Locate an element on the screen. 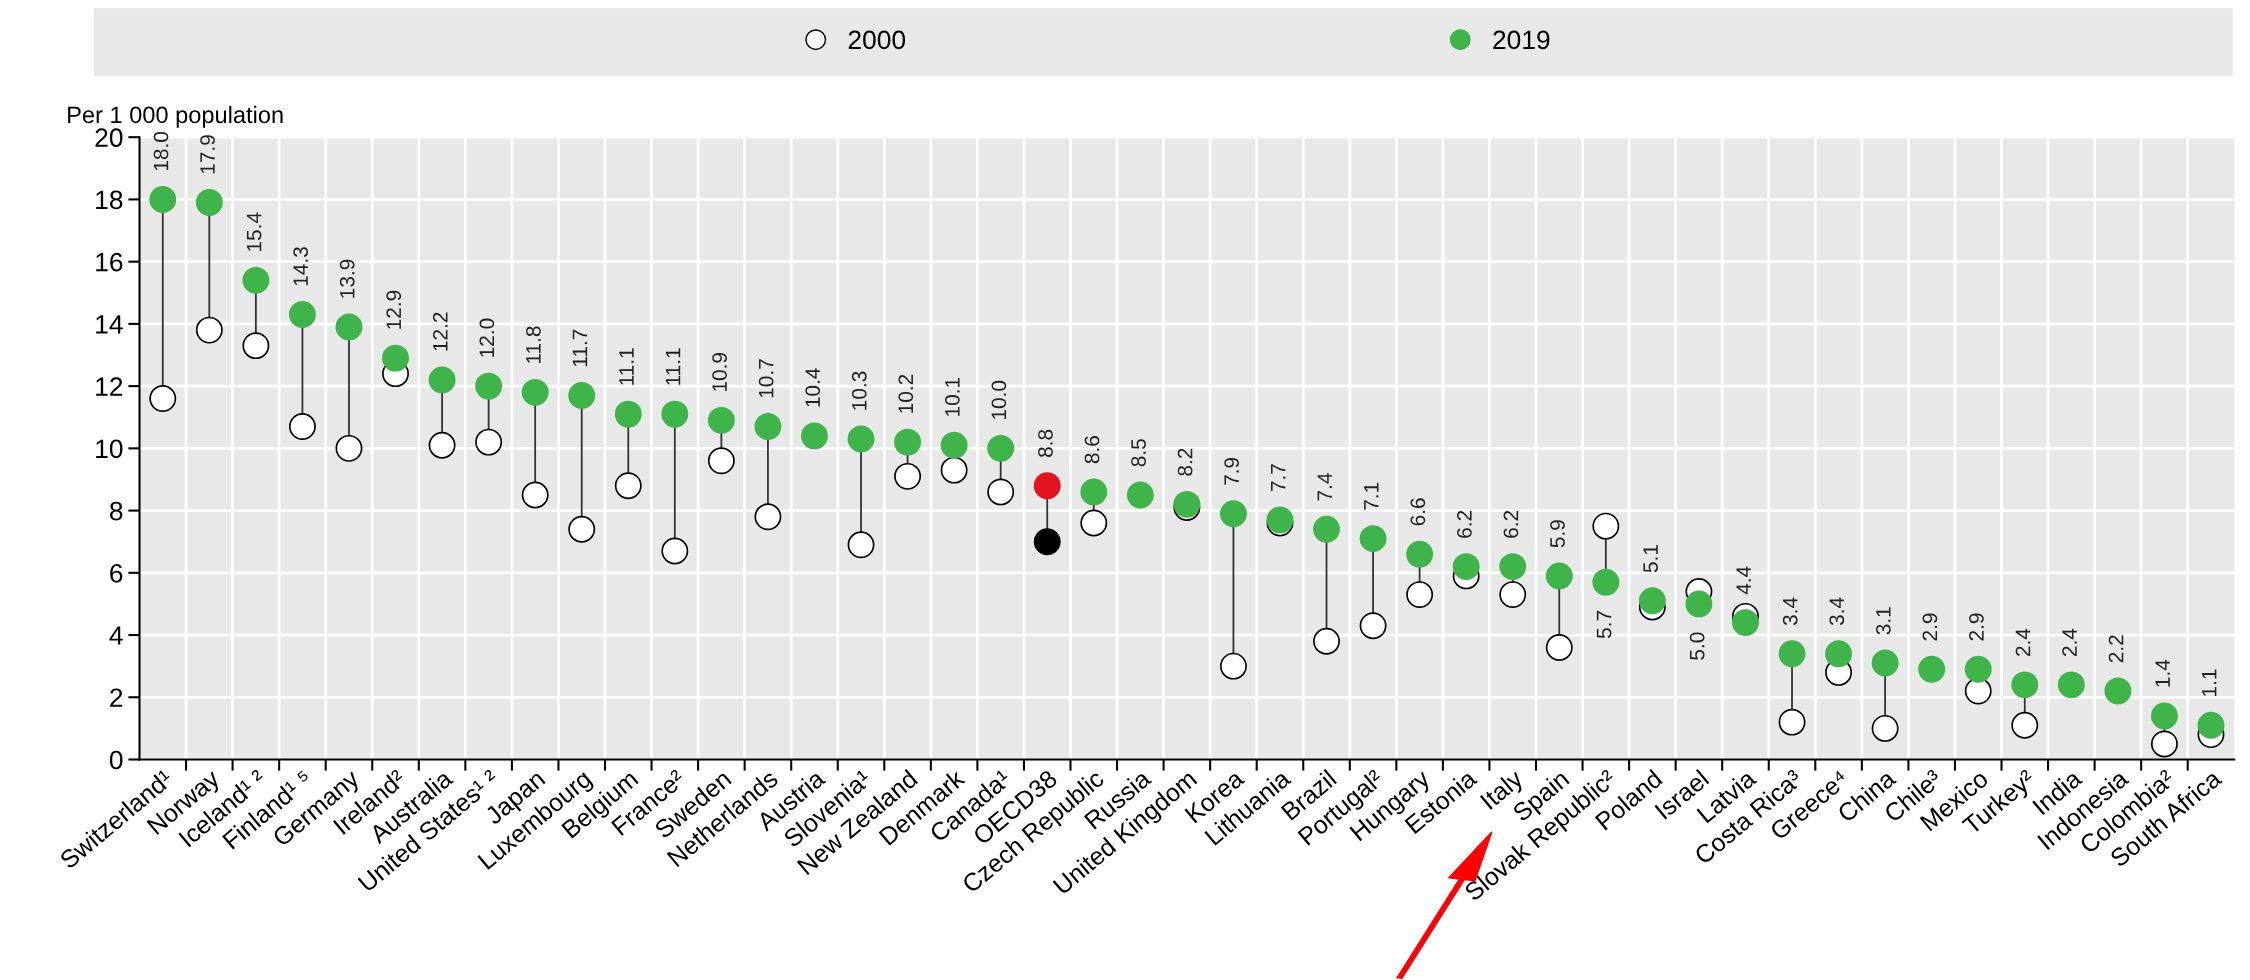  data-label: 15.4 is located at coordinates (254, 231).